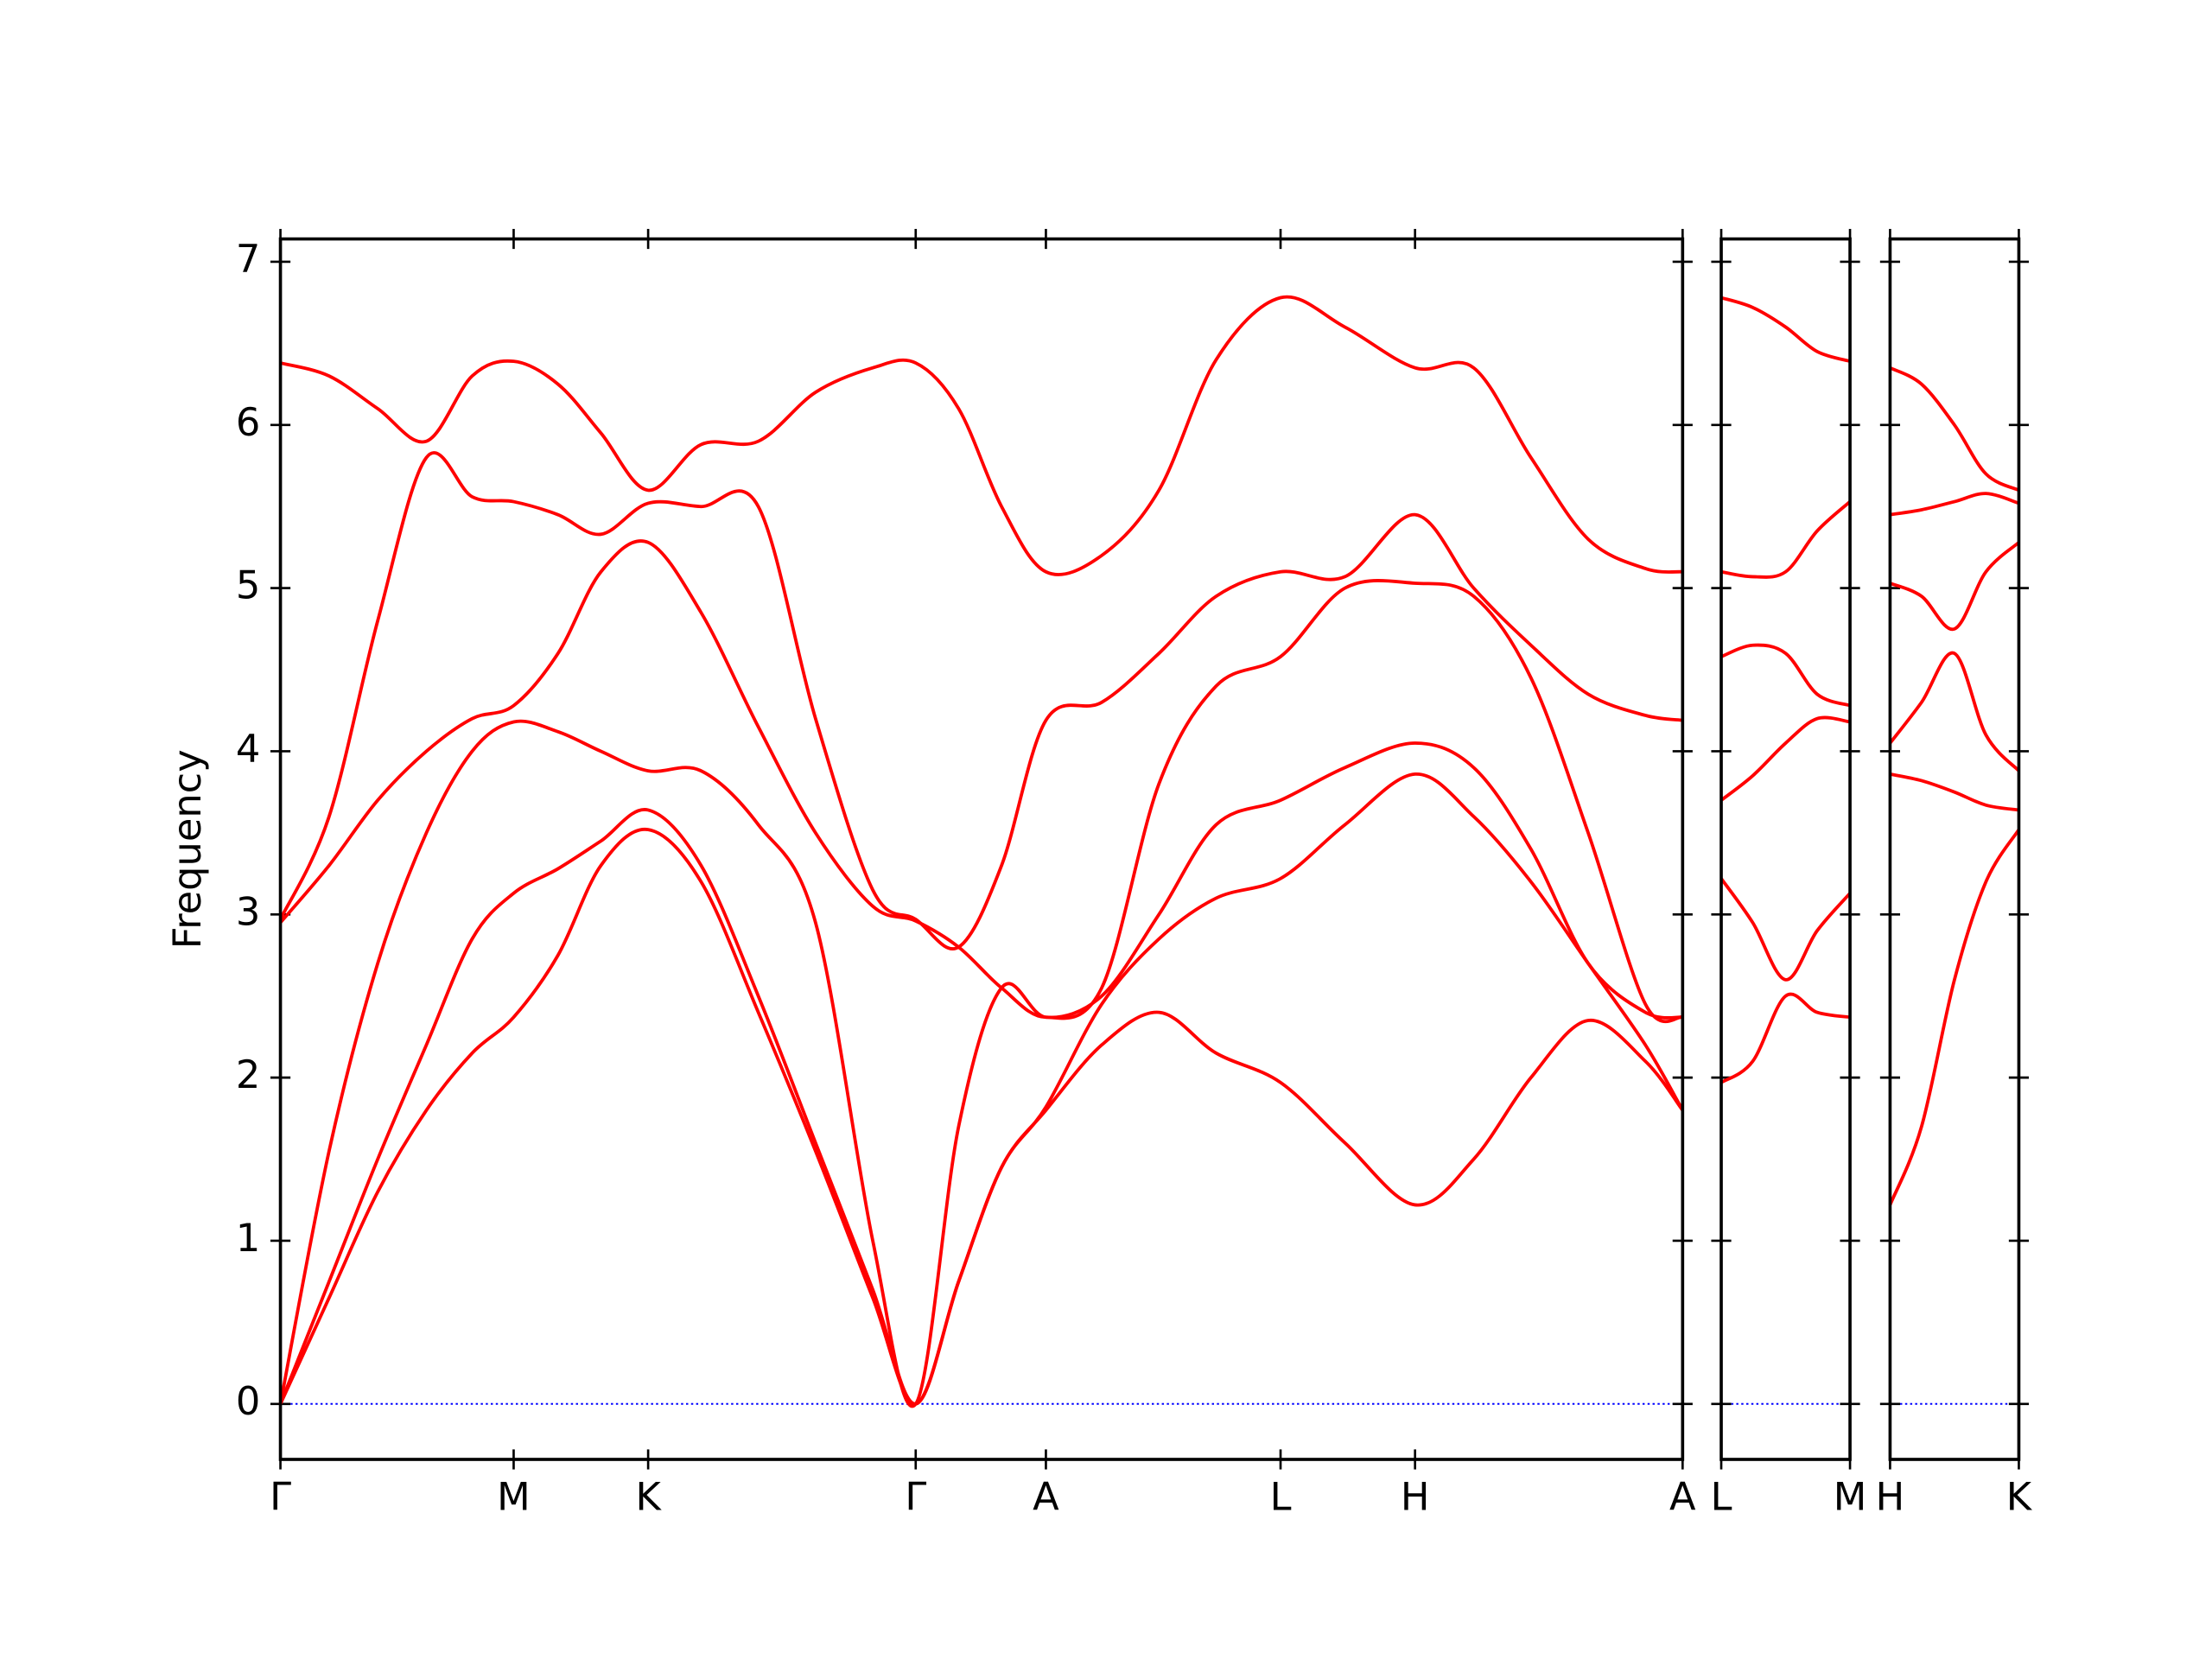 Image resolution: width=2212 pixels, height=1659 pixels. I want to click on y-tick-label: 4, so click(248, 748).